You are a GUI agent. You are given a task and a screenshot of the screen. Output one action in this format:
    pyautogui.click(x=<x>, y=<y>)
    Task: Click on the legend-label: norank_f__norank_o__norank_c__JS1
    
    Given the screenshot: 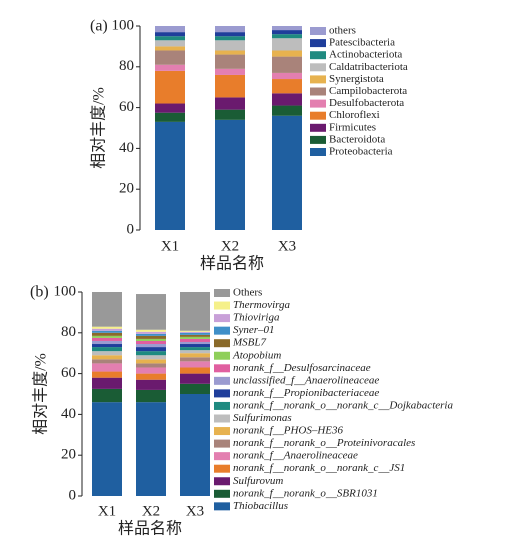 What is the action you would take?
    pyautogui.click(x=319, y=468)
    